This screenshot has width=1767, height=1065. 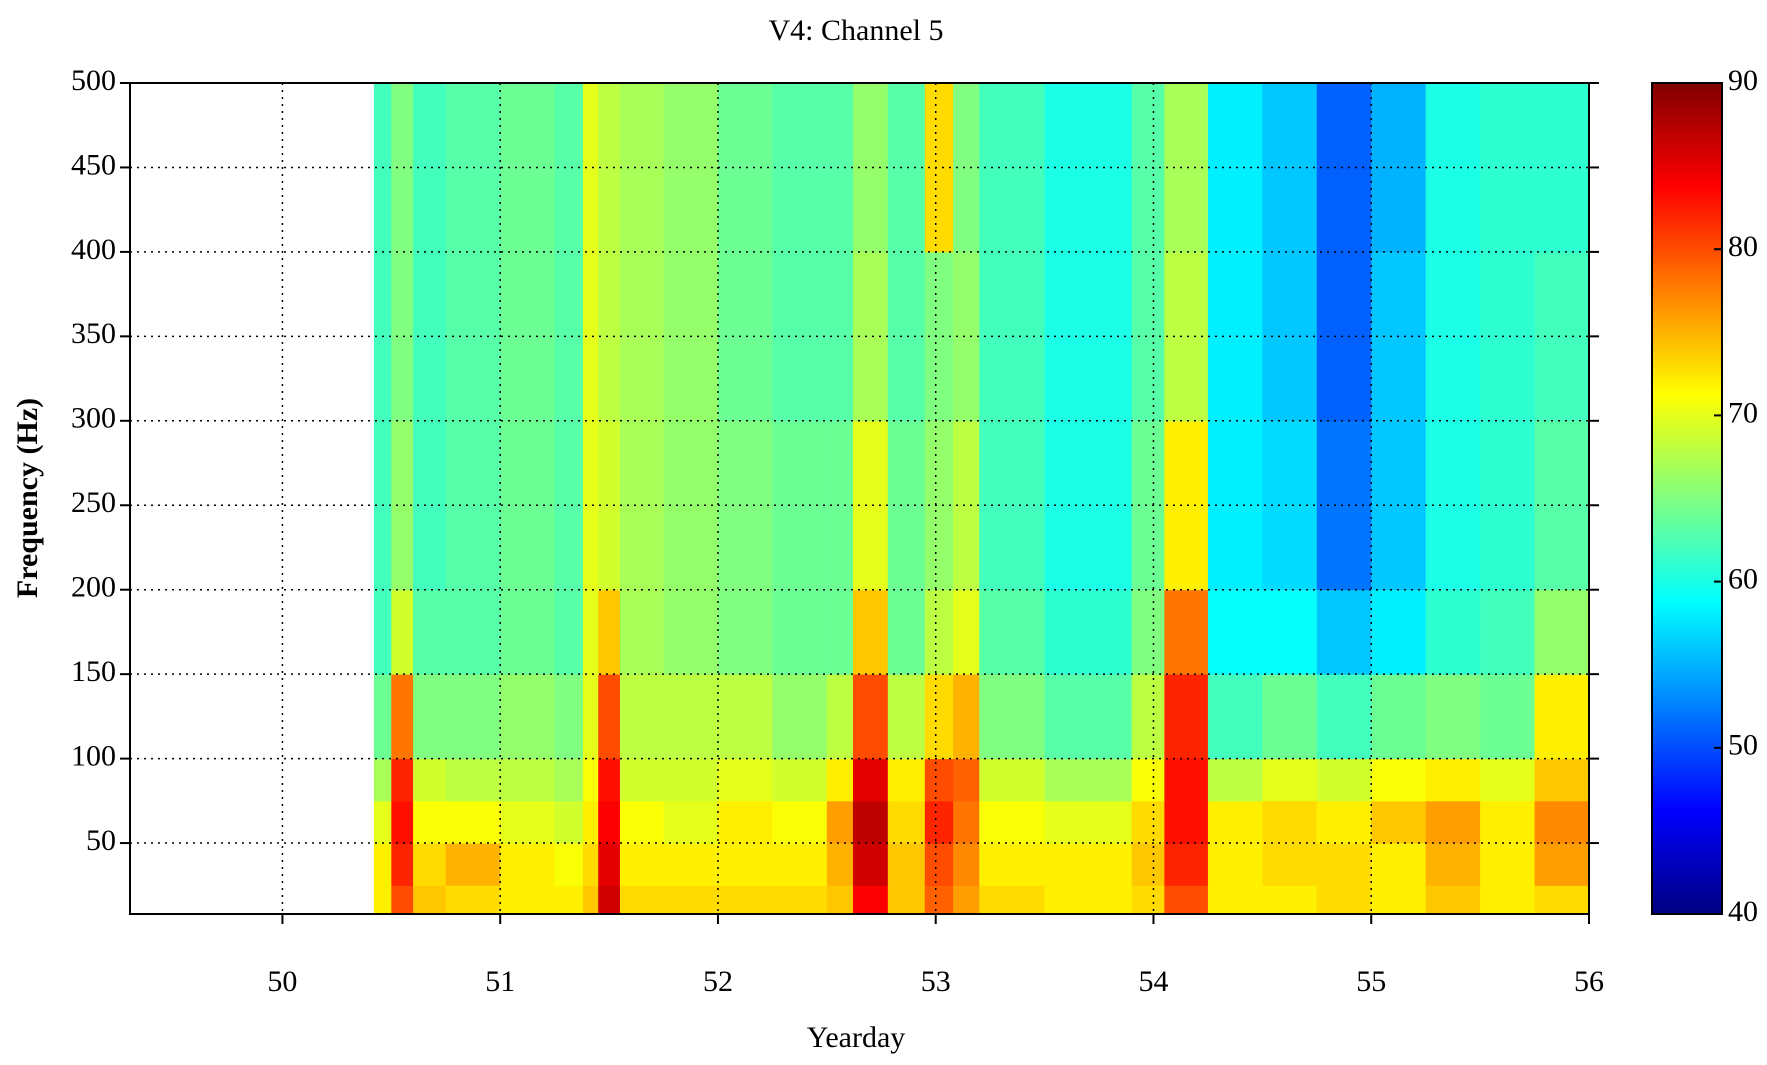 What do you see at coordinates (1743, 412) in the screenshot?
I see `colorbar-tick-label: 70` at bounding box center [1743, 412].